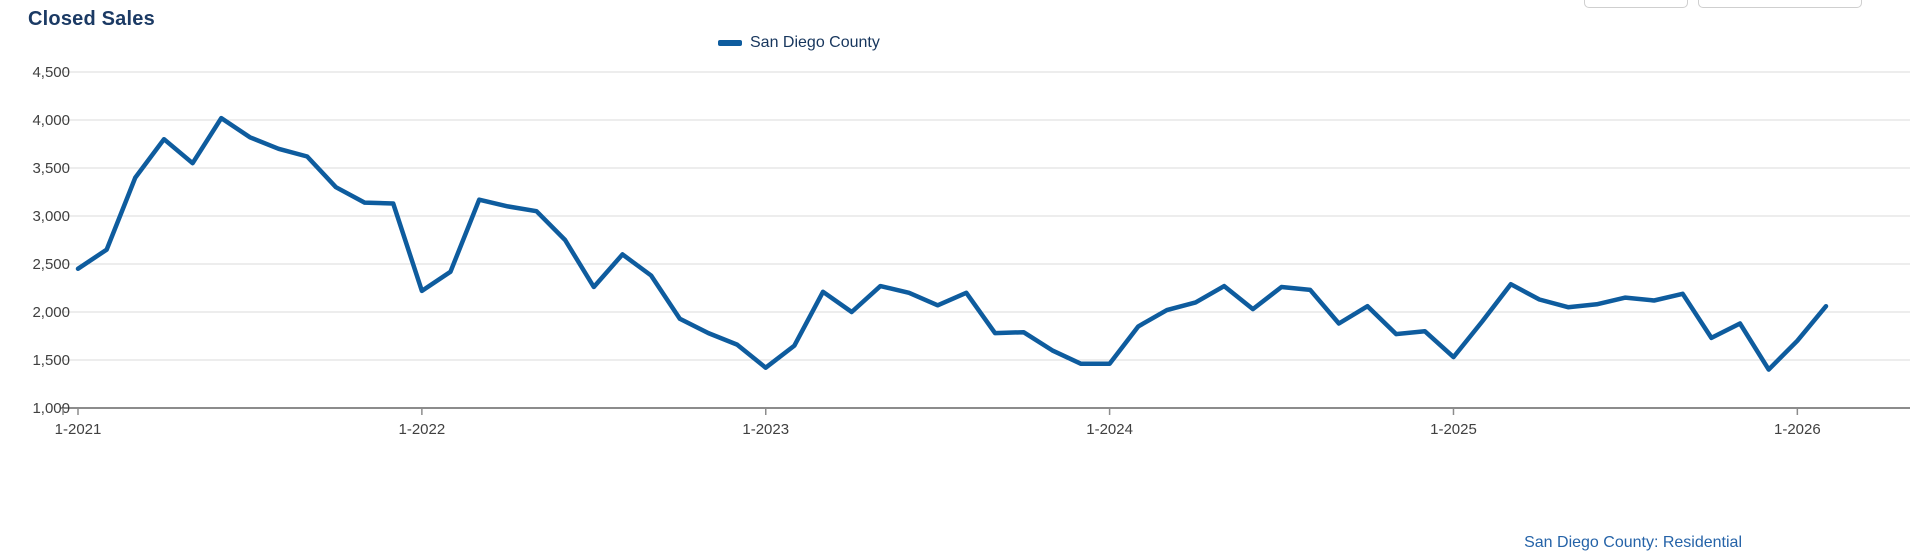 This screenshot has height=560, width=1920. What do you see at coordinates (51, 216) in the screenshot?
I see `svg-text: 3,000` at bounding box center [51, 216].